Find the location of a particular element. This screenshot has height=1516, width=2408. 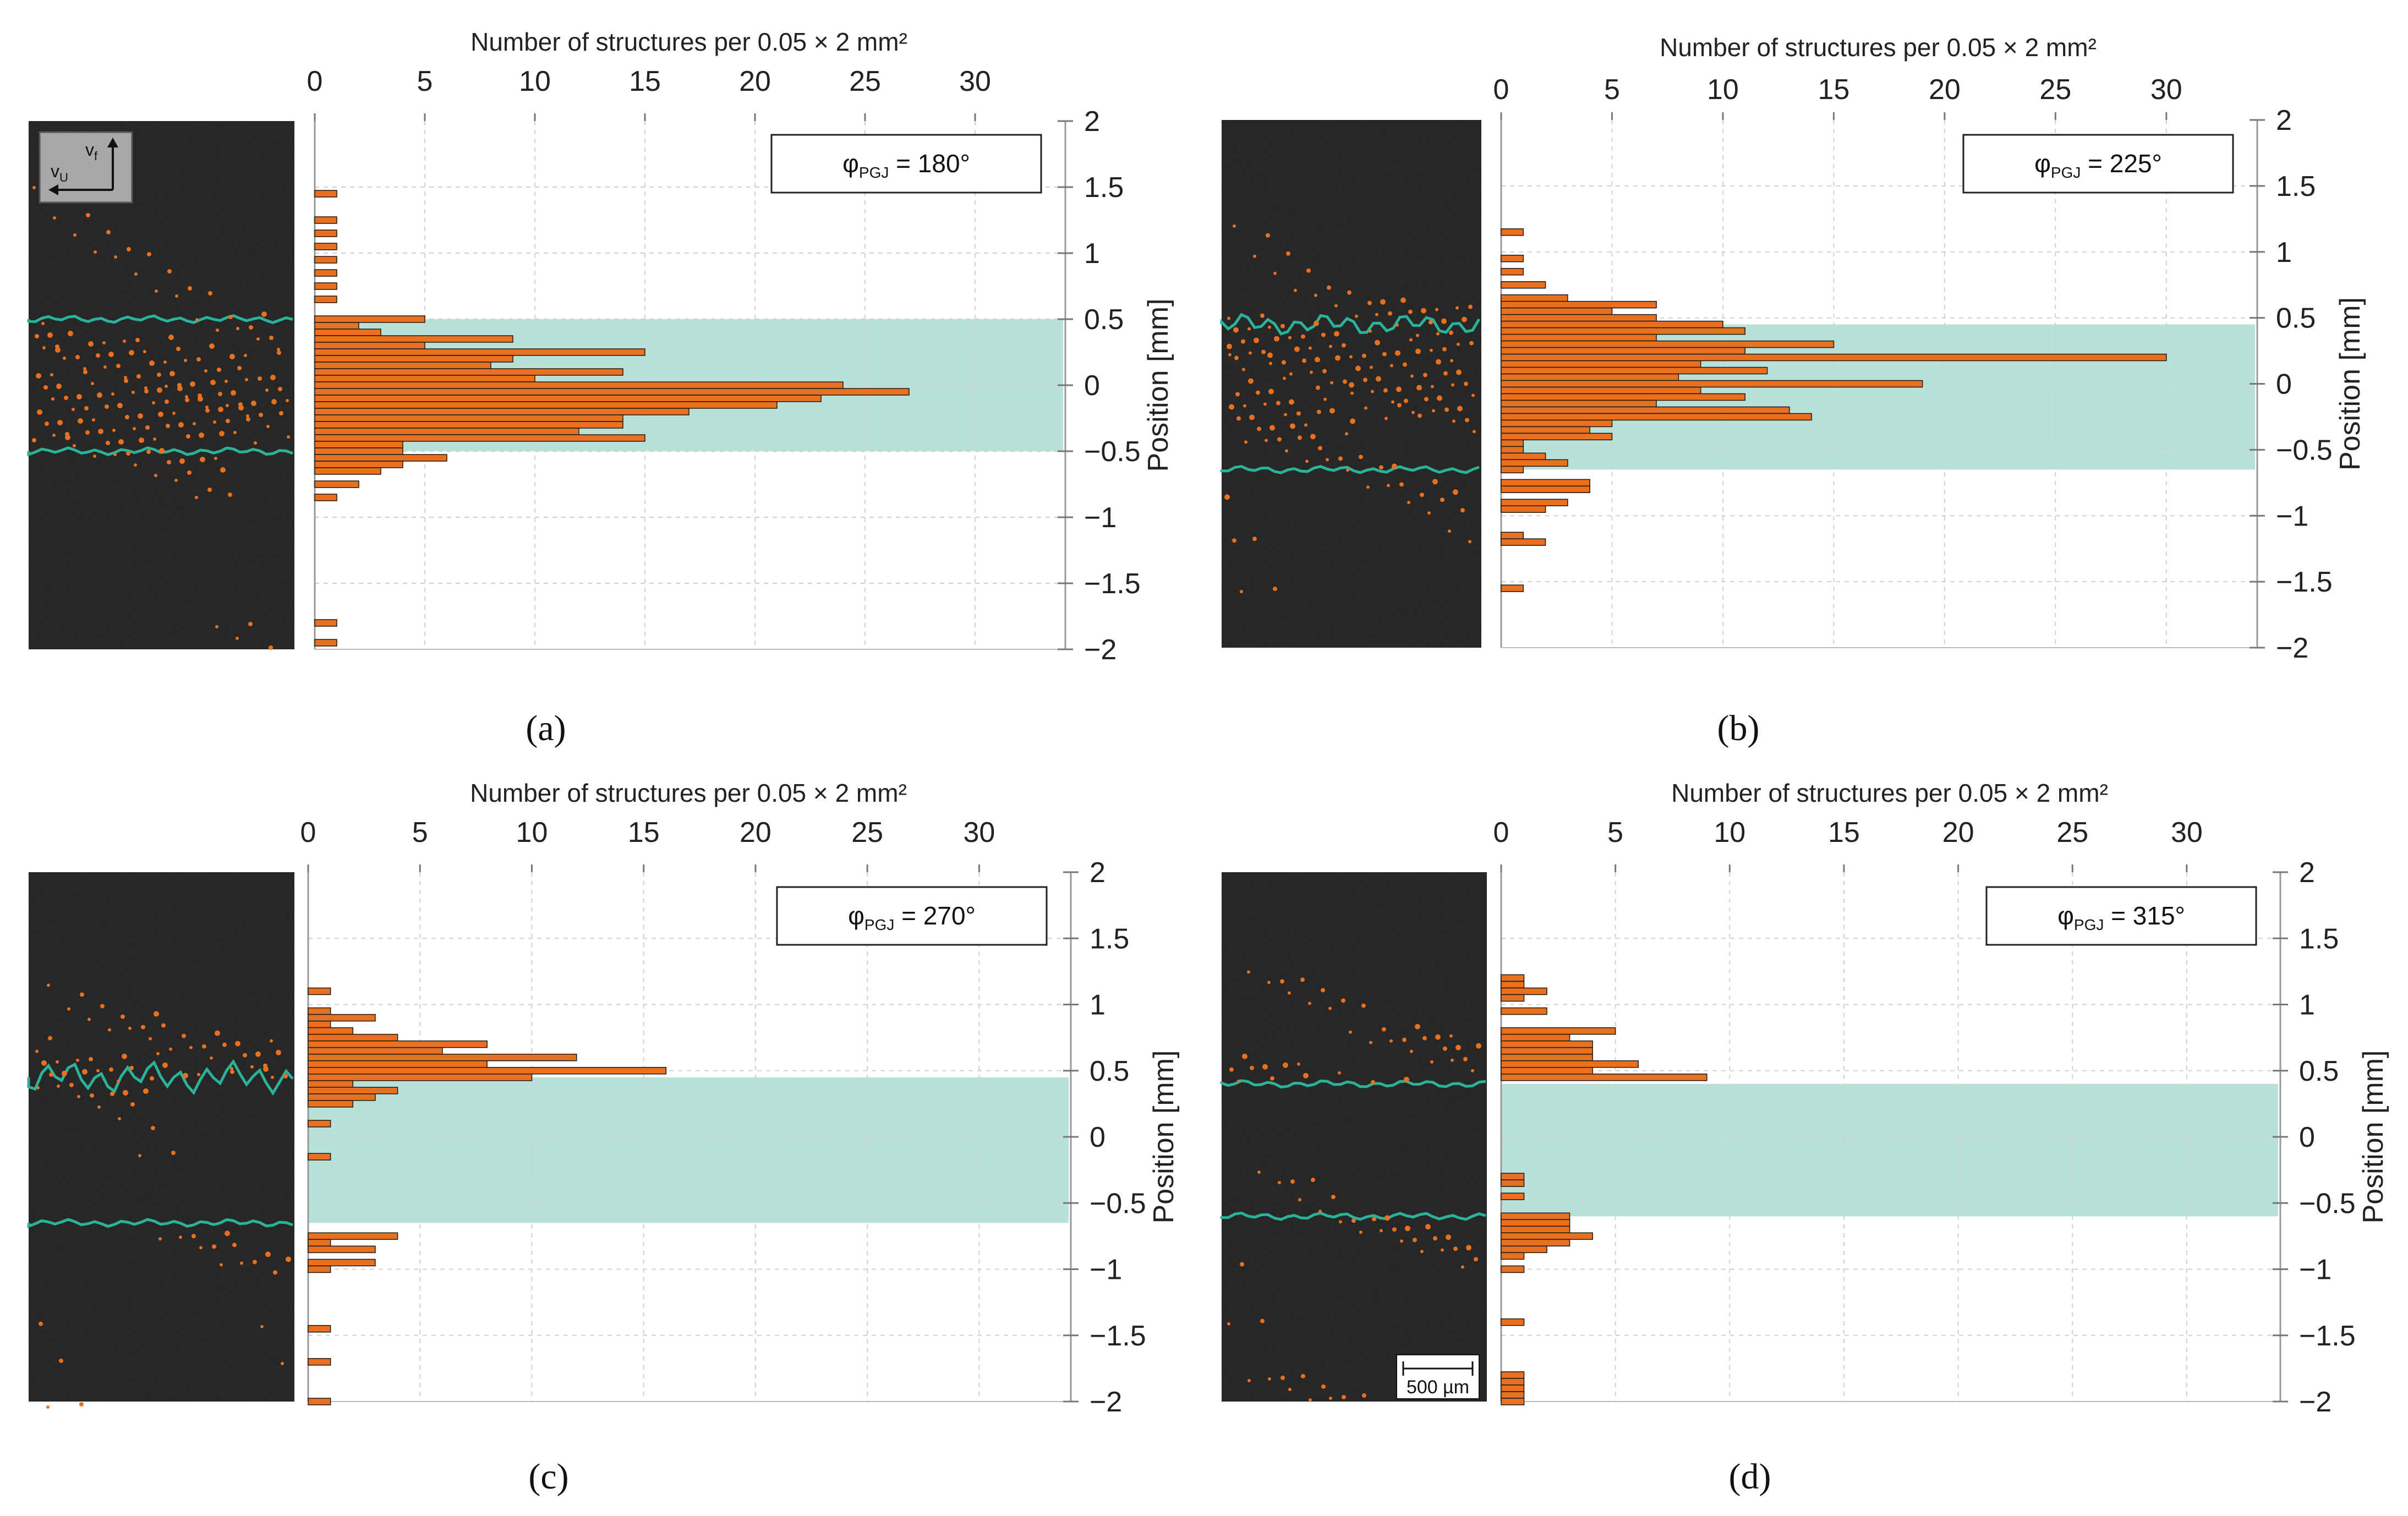

x-tick-label: 30 is located at coordinates (2166, 90).